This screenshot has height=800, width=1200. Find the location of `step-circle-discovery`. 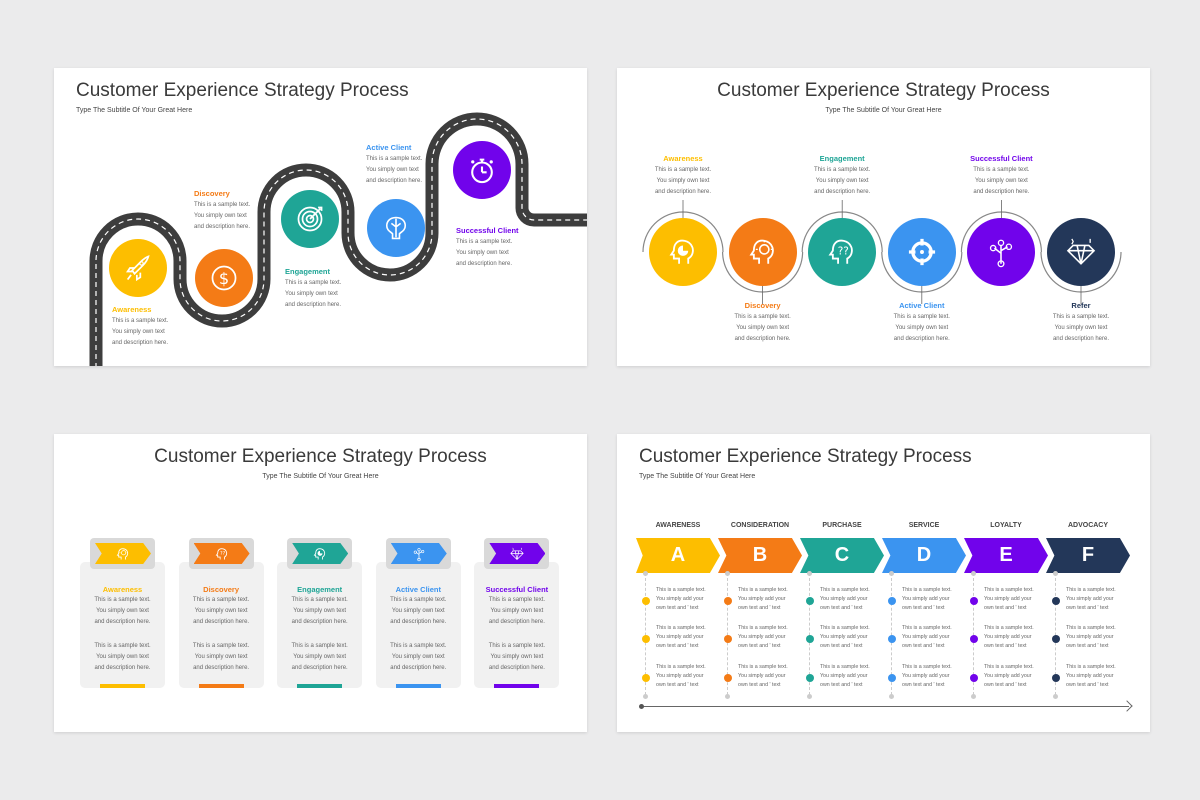

step-circle-discovery is located at coordinates (762, 252).